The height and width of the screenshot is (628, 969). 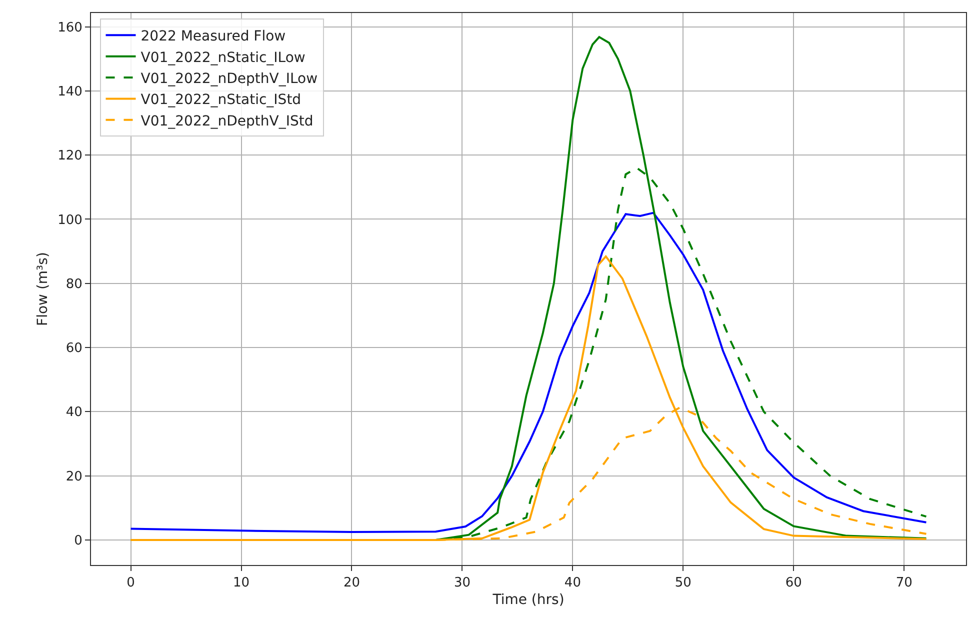 What do you see at coordinates (213, 36) in the screenshot?
I see `legend-label: 2022 Measured Flow` at bounding box center [213, 36].